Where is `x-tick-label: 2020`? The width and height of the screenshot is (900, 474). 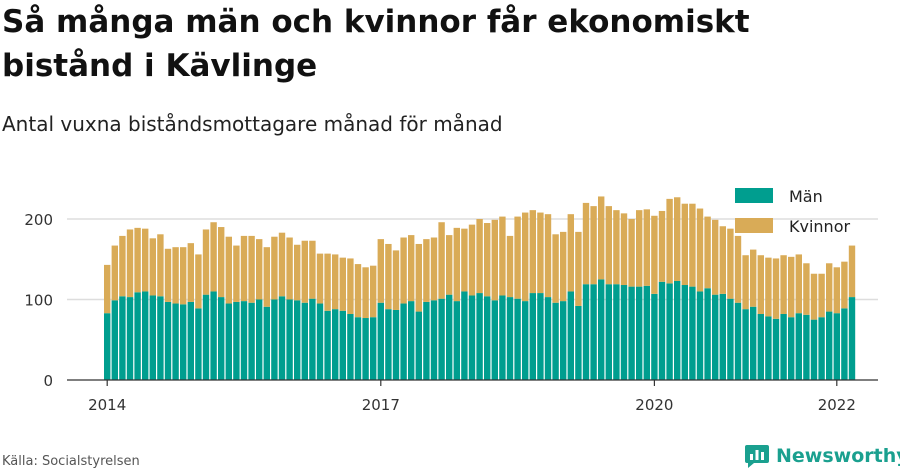 x-tick-label: 2020 is located at coordinates (654, 405).